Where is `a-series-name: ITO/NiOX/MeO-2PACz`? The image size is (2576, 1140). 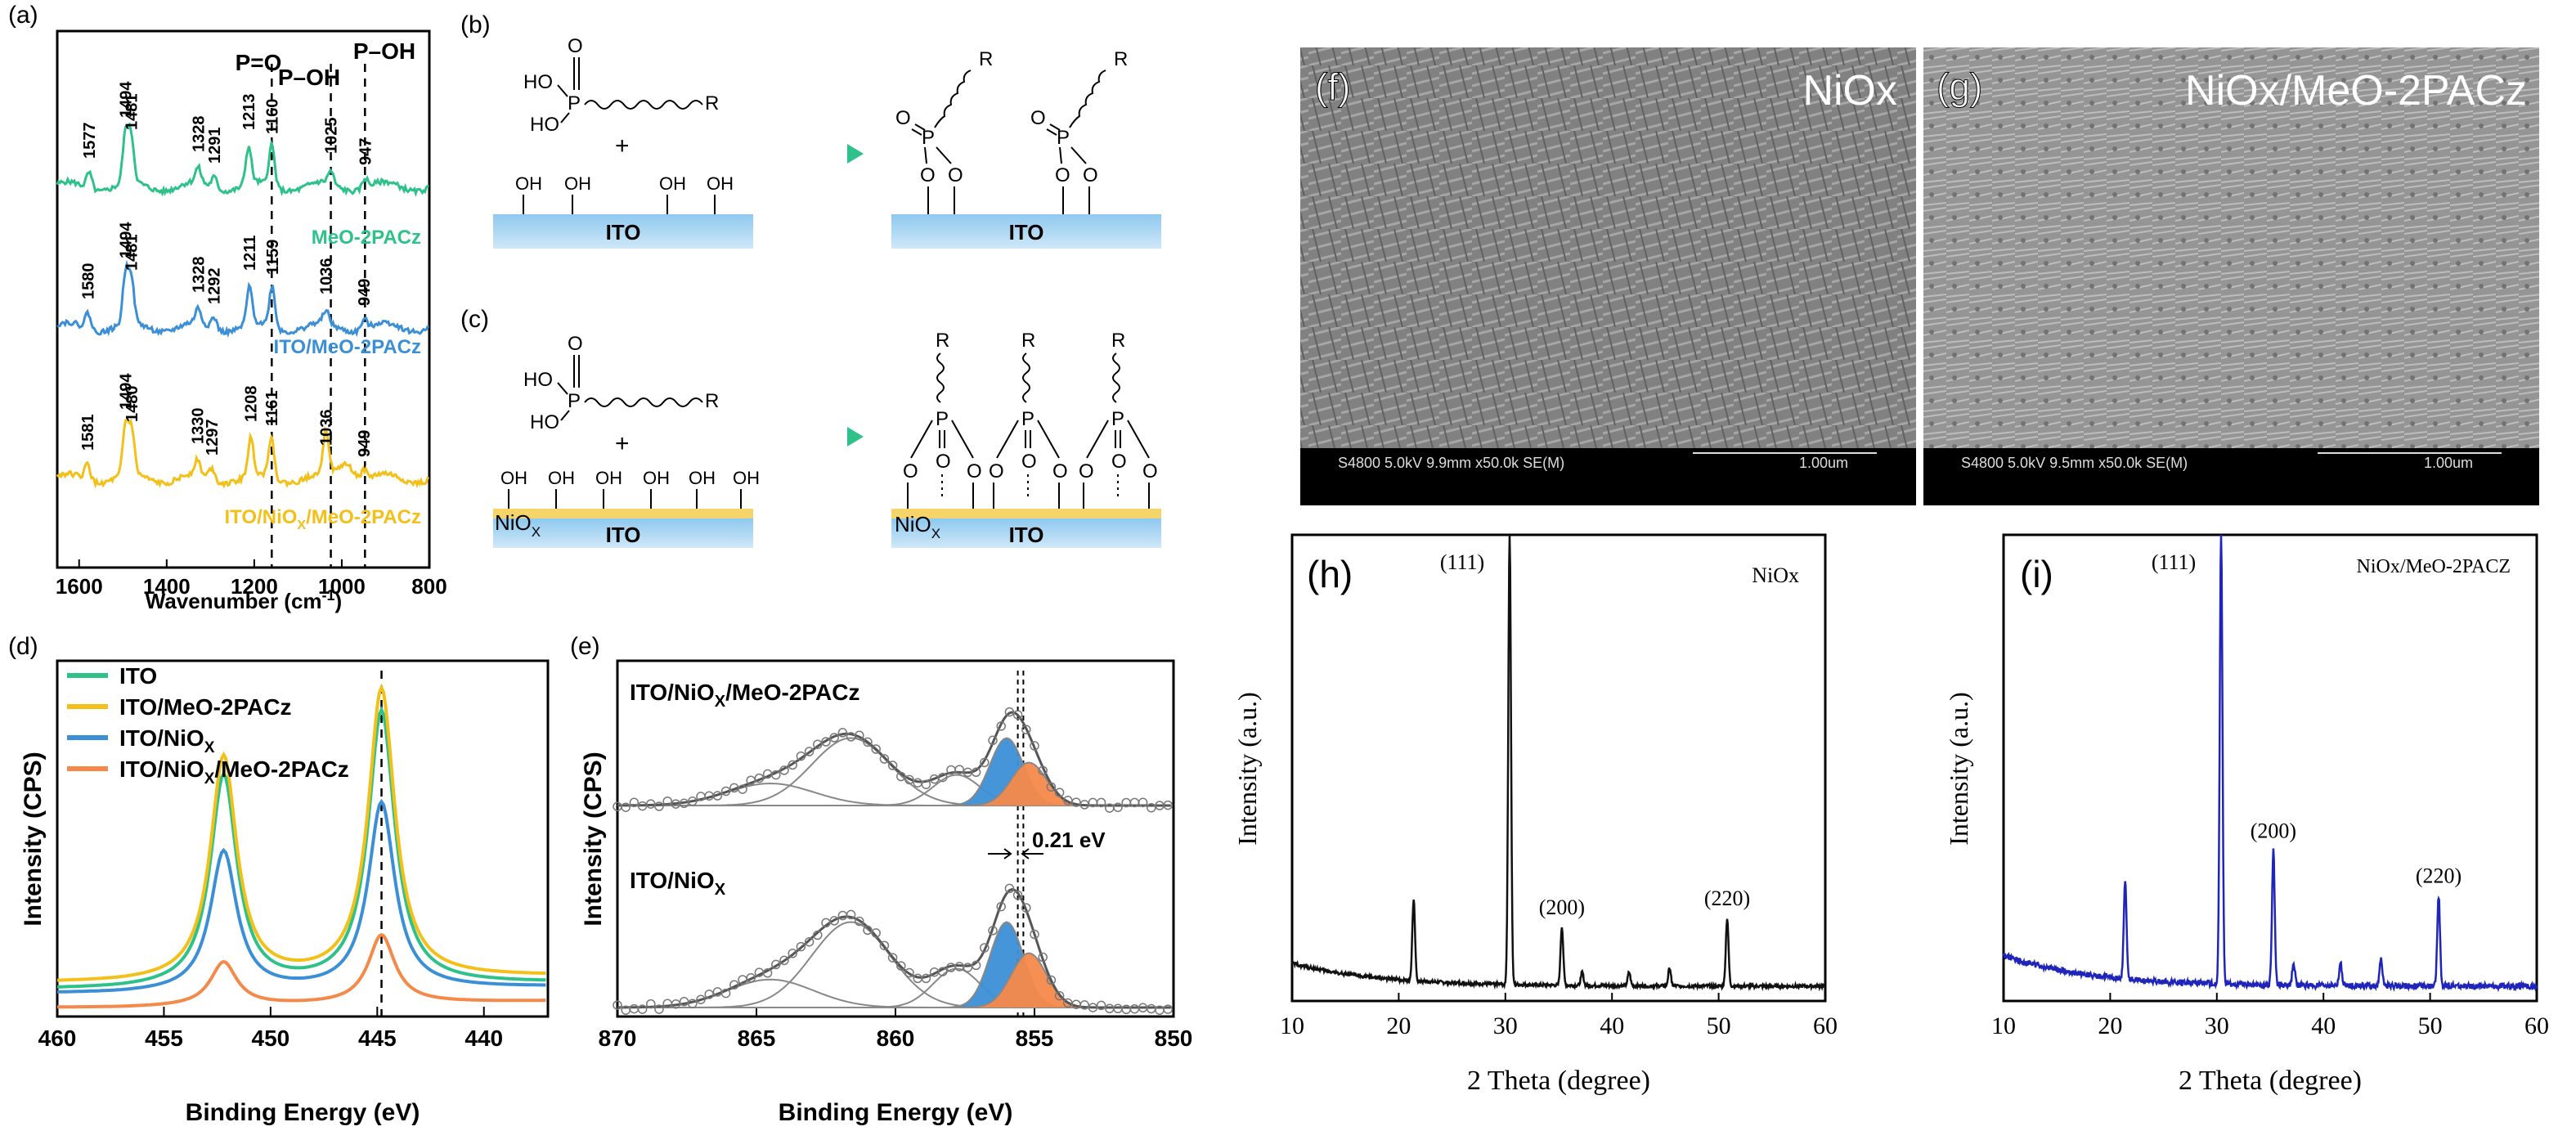 a-series-name: ITO/NiOX/MeO-2PACz is located at coordinates (323, 519).